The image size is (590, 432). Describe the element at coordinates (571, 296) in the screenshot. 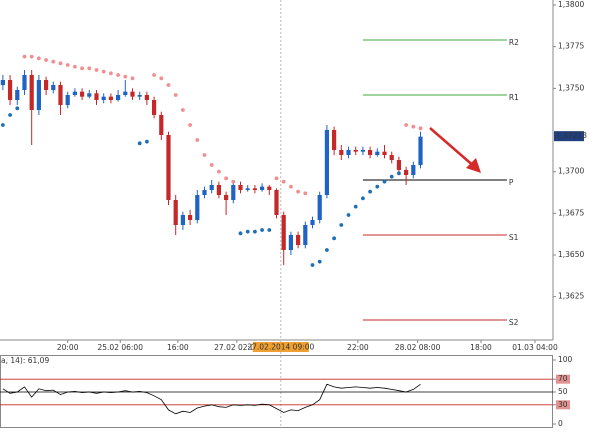

I see `y-tick-label: 1,3625` at that location.